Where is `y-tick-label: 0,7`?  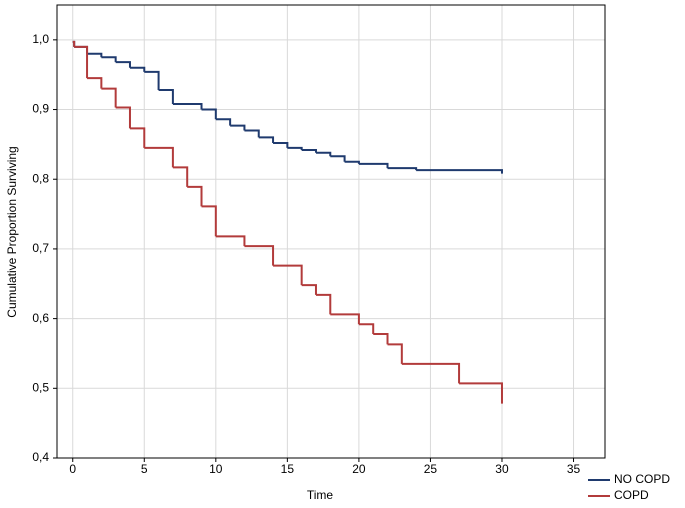 y-tick-label: 0,7 is located at coordinates (40, 248).